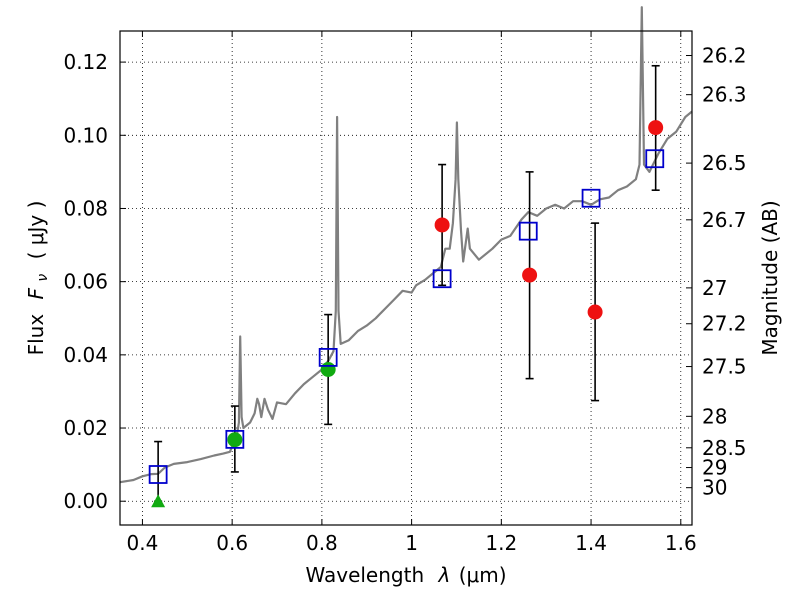 The image size is (800, 605). I want to click on mag-tick-label: 26.3, so click(724, 95).